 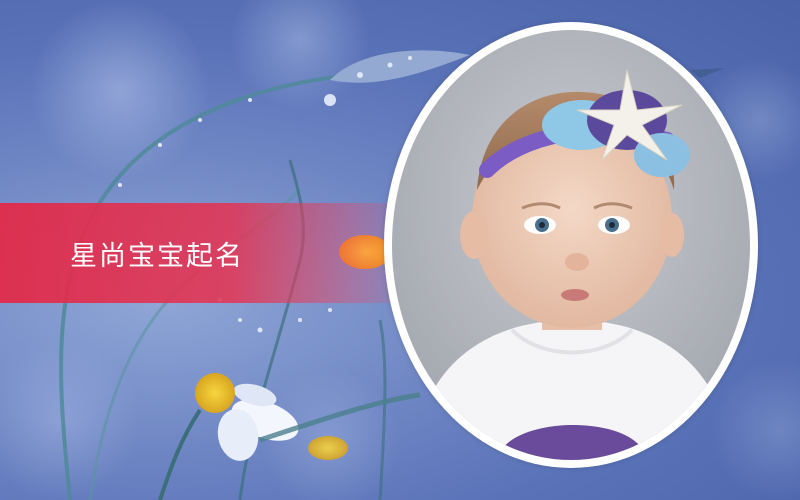 I want to click on title-banner, so click(x=210, y=253).